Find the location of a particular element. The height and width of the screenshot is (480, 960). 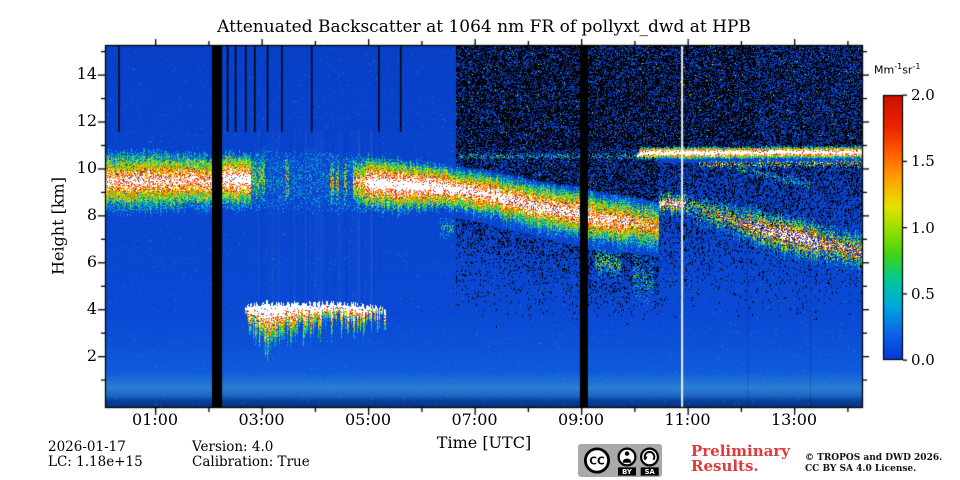

x-tick-label-11: 11:00 is located at coordinates (687, 419).